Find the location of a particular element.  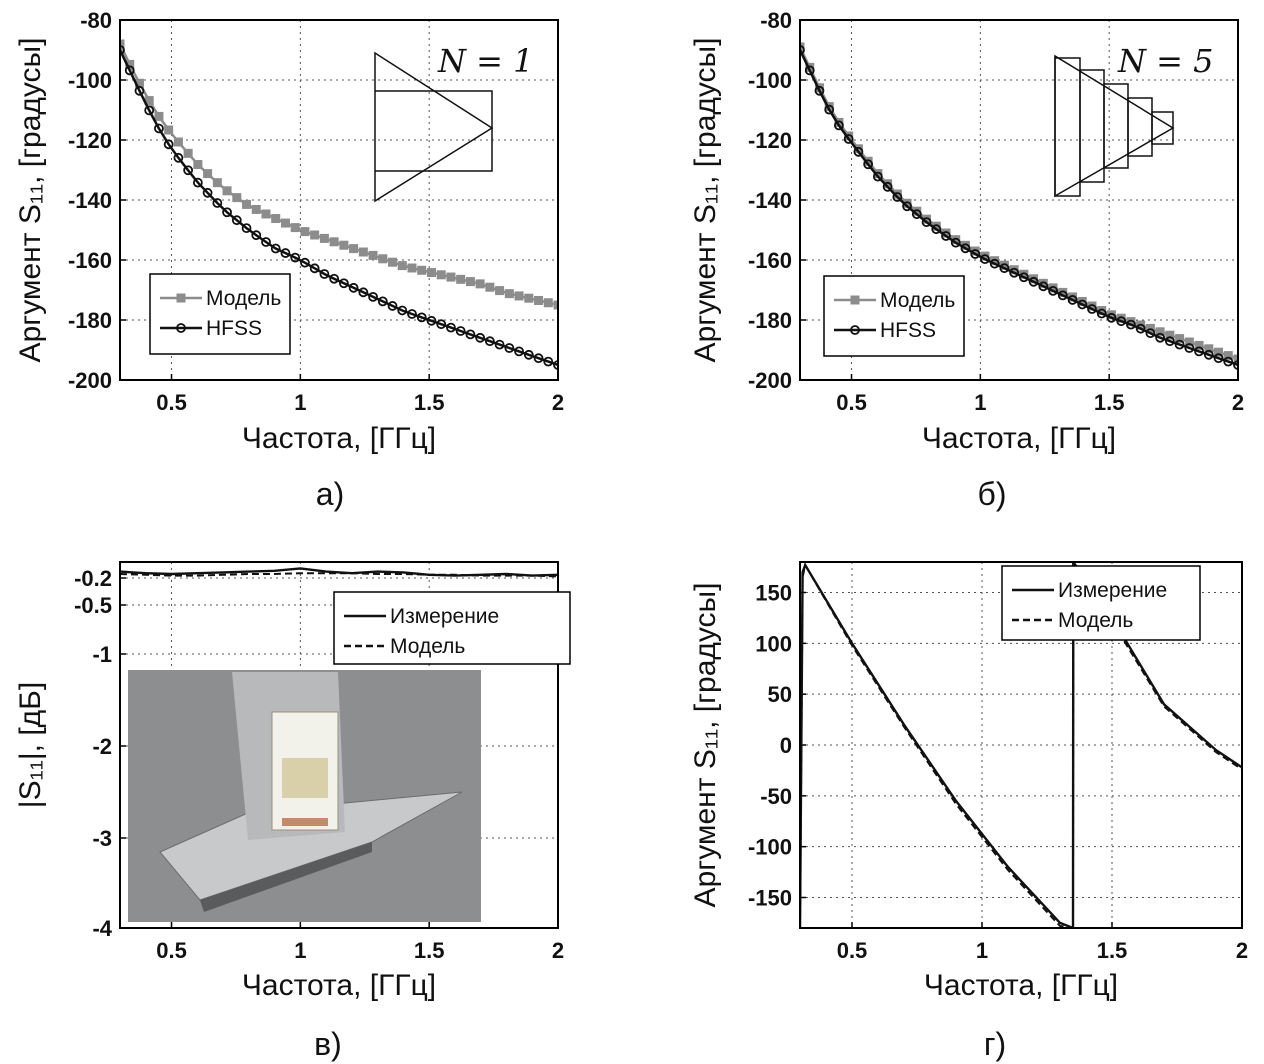

legend-label: Модель is located at coordinates (917, 300).